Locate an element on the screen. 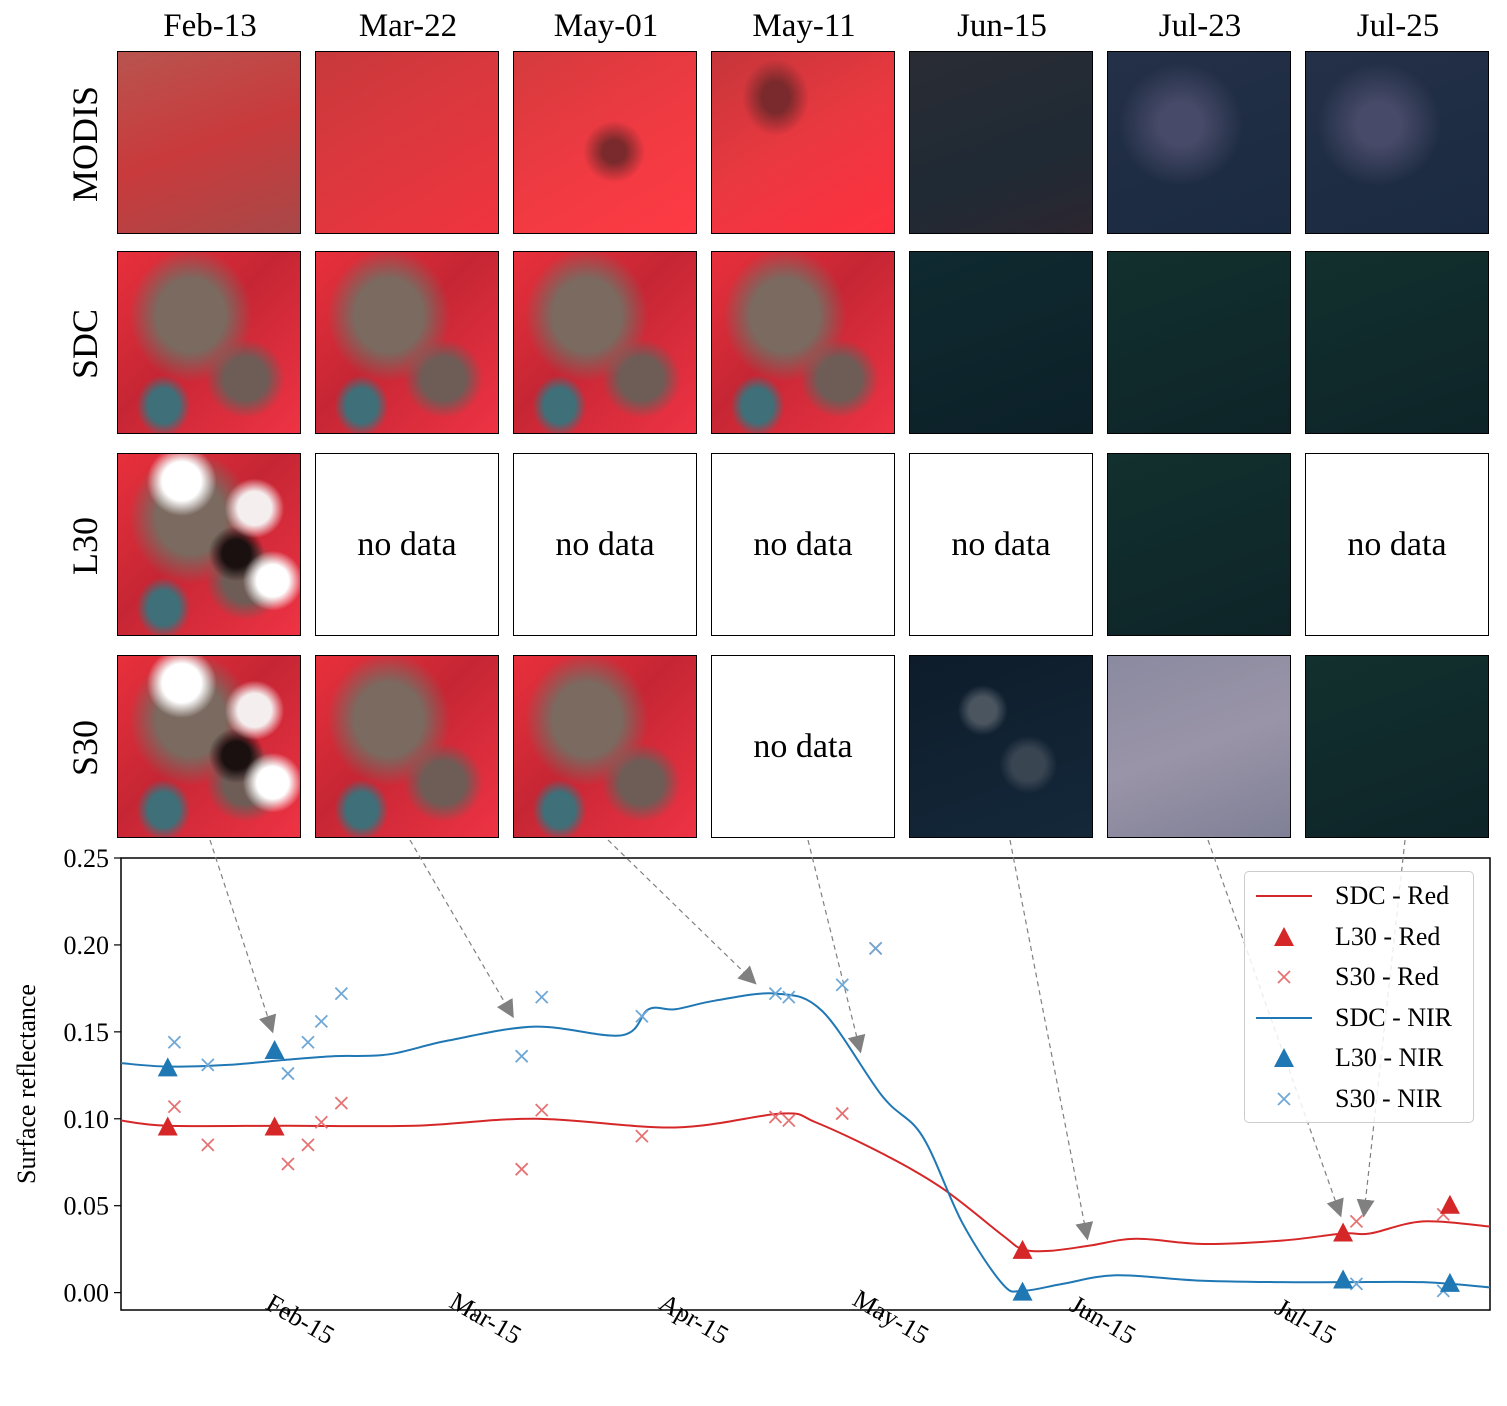  legend-triangle-icon is located at coordinates (1284, 1057).